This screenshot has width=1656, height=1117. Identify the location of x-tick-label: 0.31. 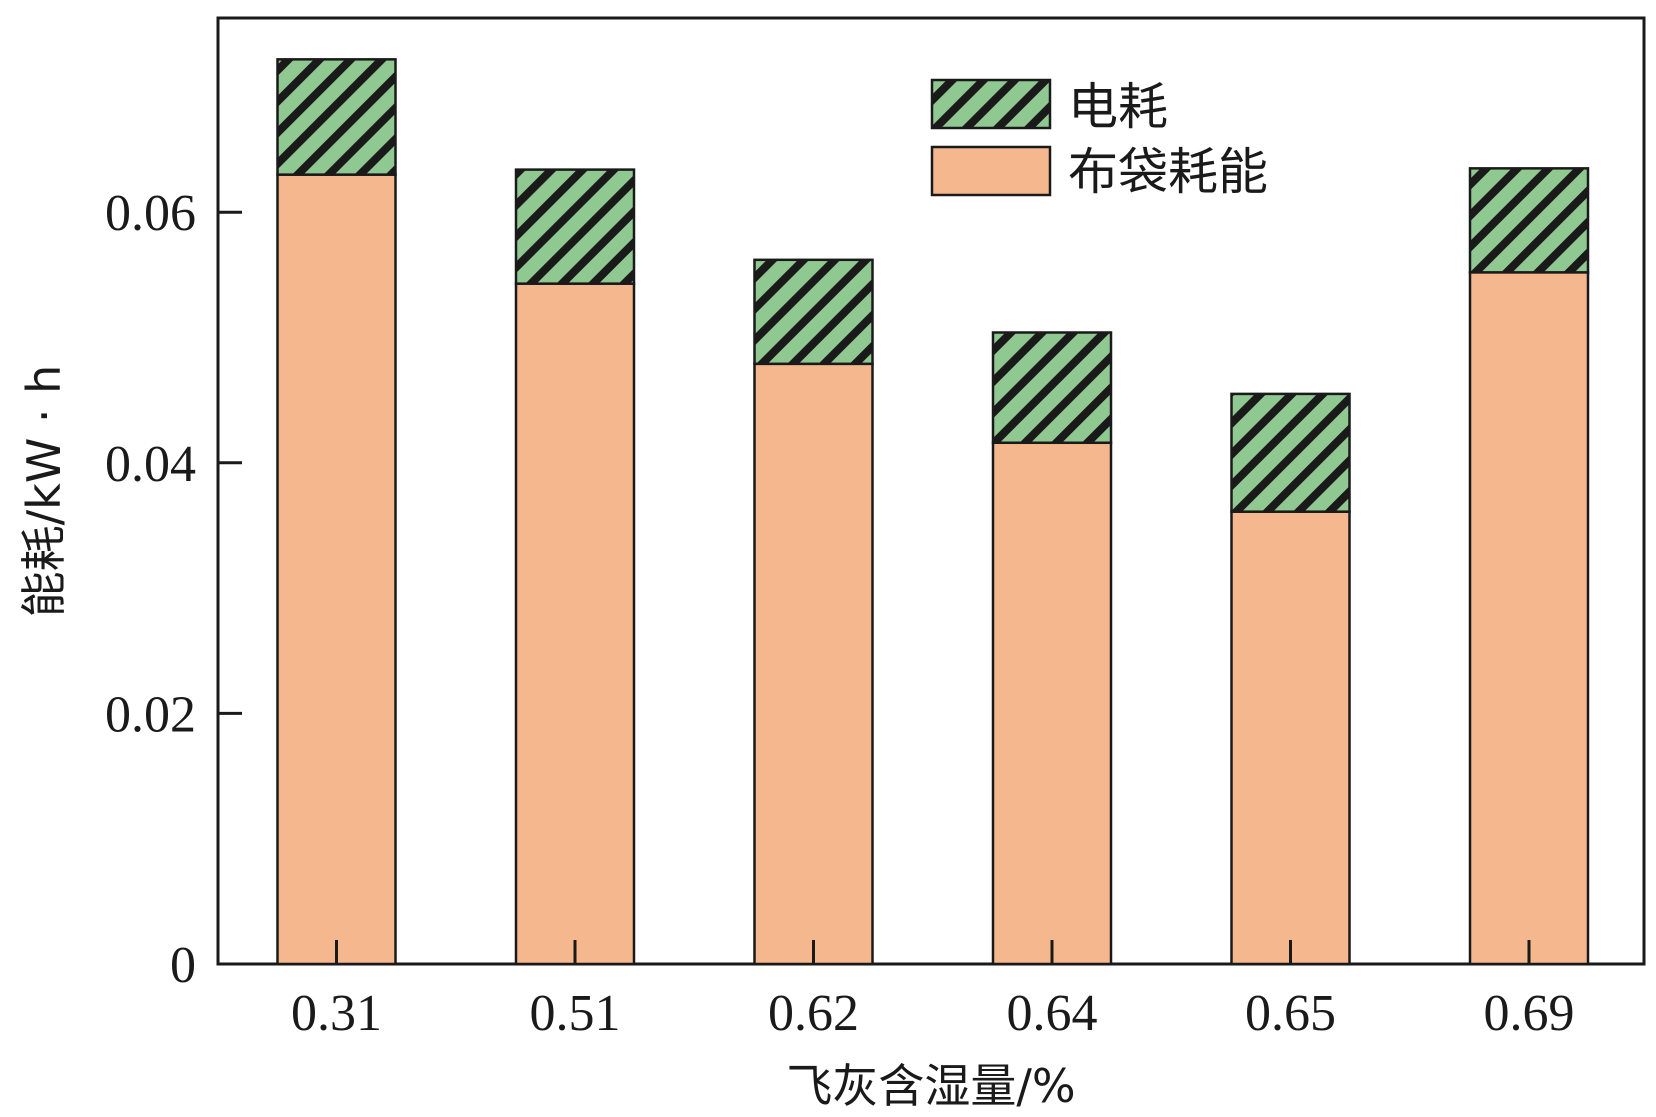
(336, 1013).